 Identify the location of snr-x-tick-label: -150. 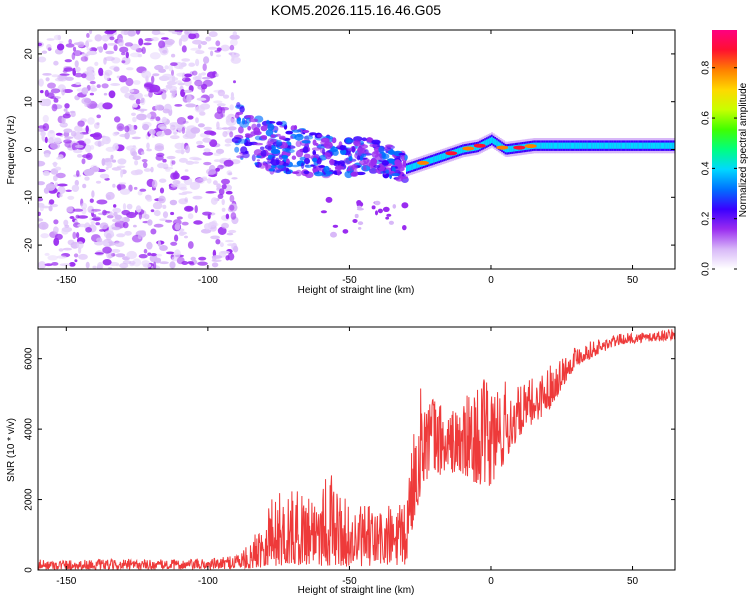
(66, 581).